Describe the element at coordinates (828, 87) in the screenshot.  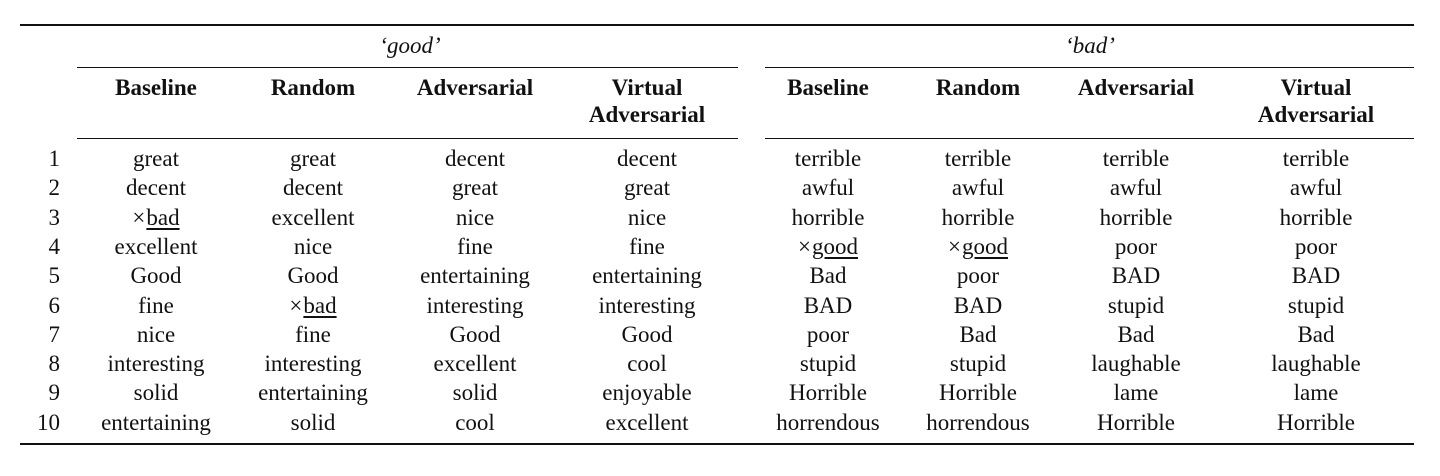
I see `column-header-5: Baseline` at that location.